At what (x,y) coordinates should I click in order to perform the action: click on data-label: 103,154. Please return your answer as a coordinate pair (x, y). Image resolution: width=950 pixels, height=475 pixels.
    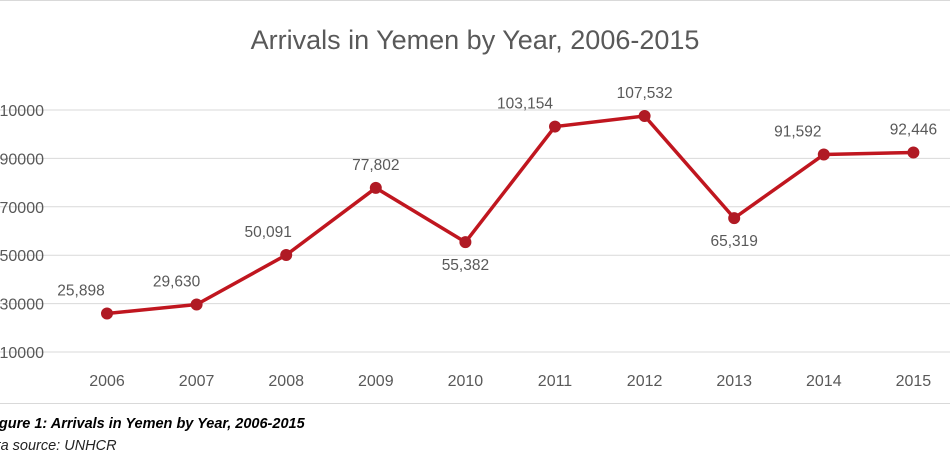
    Looking at the image, I should click on (525, 104).